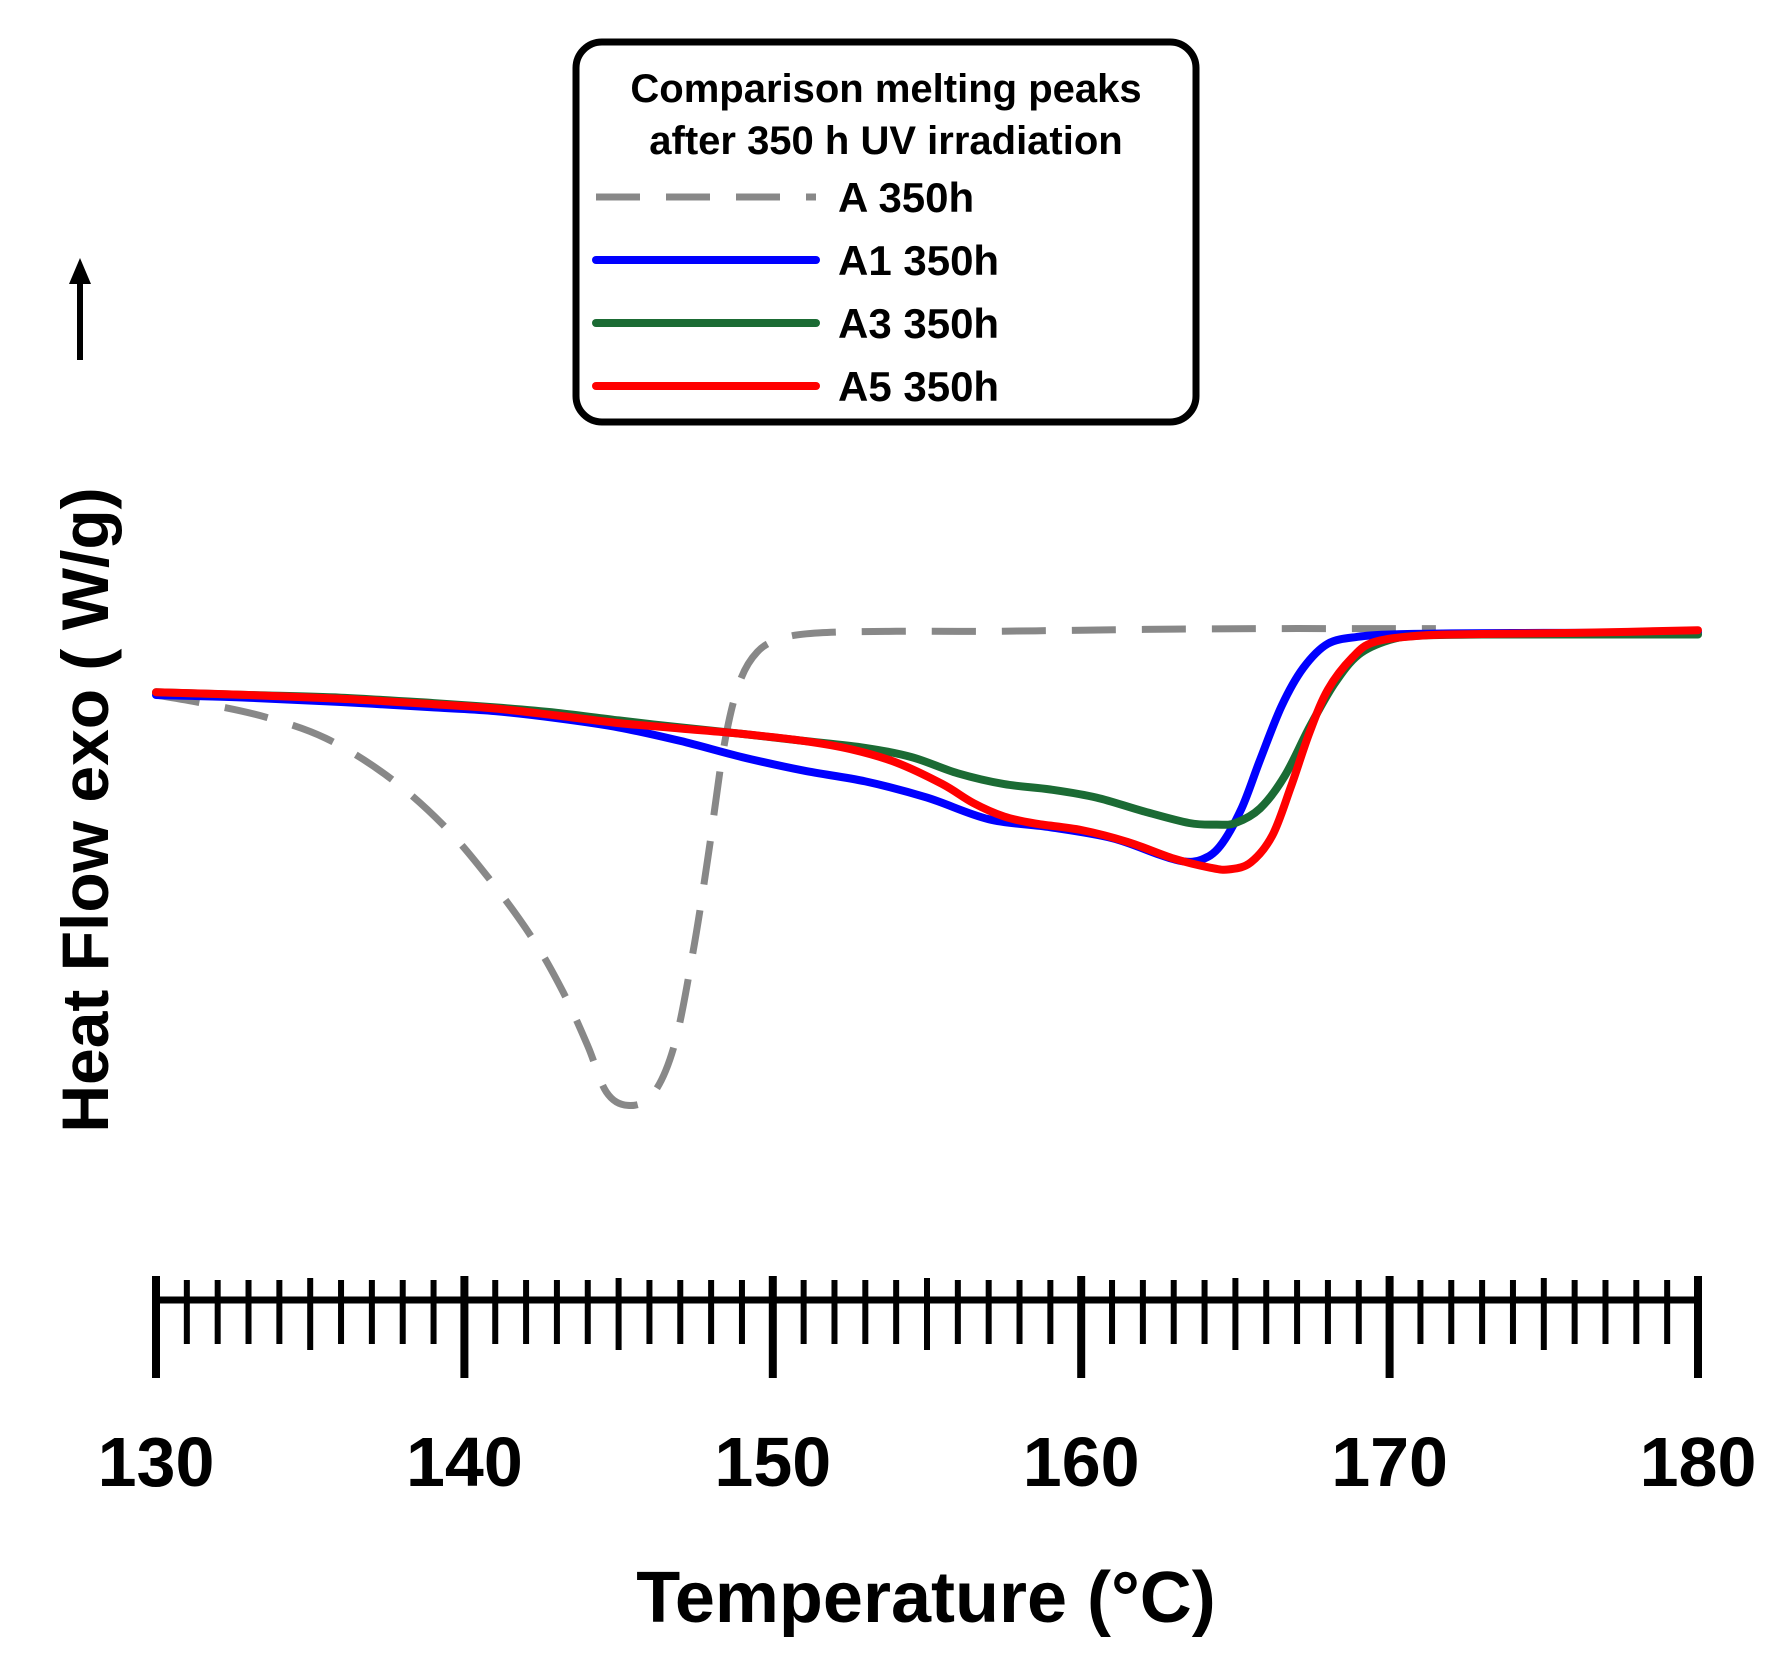  I want to click on x-tick-label-180: 180, so click(1698, 1462).